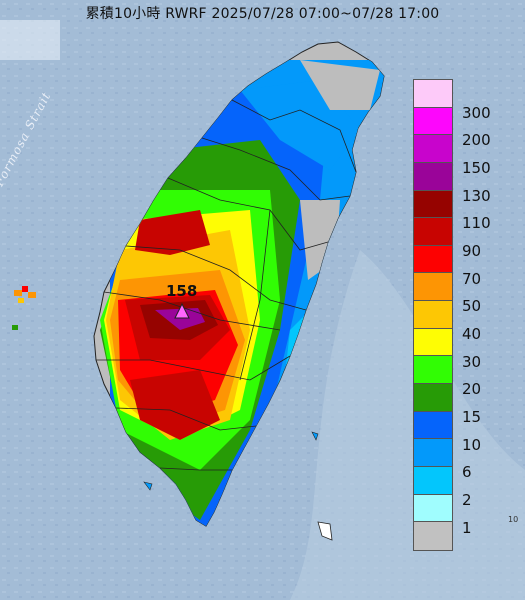 The height and width of the screenshot is (600, 525). Describe the element at coordinates (476, 223) in the screenshot. I see `legend-label: 110` at that location.